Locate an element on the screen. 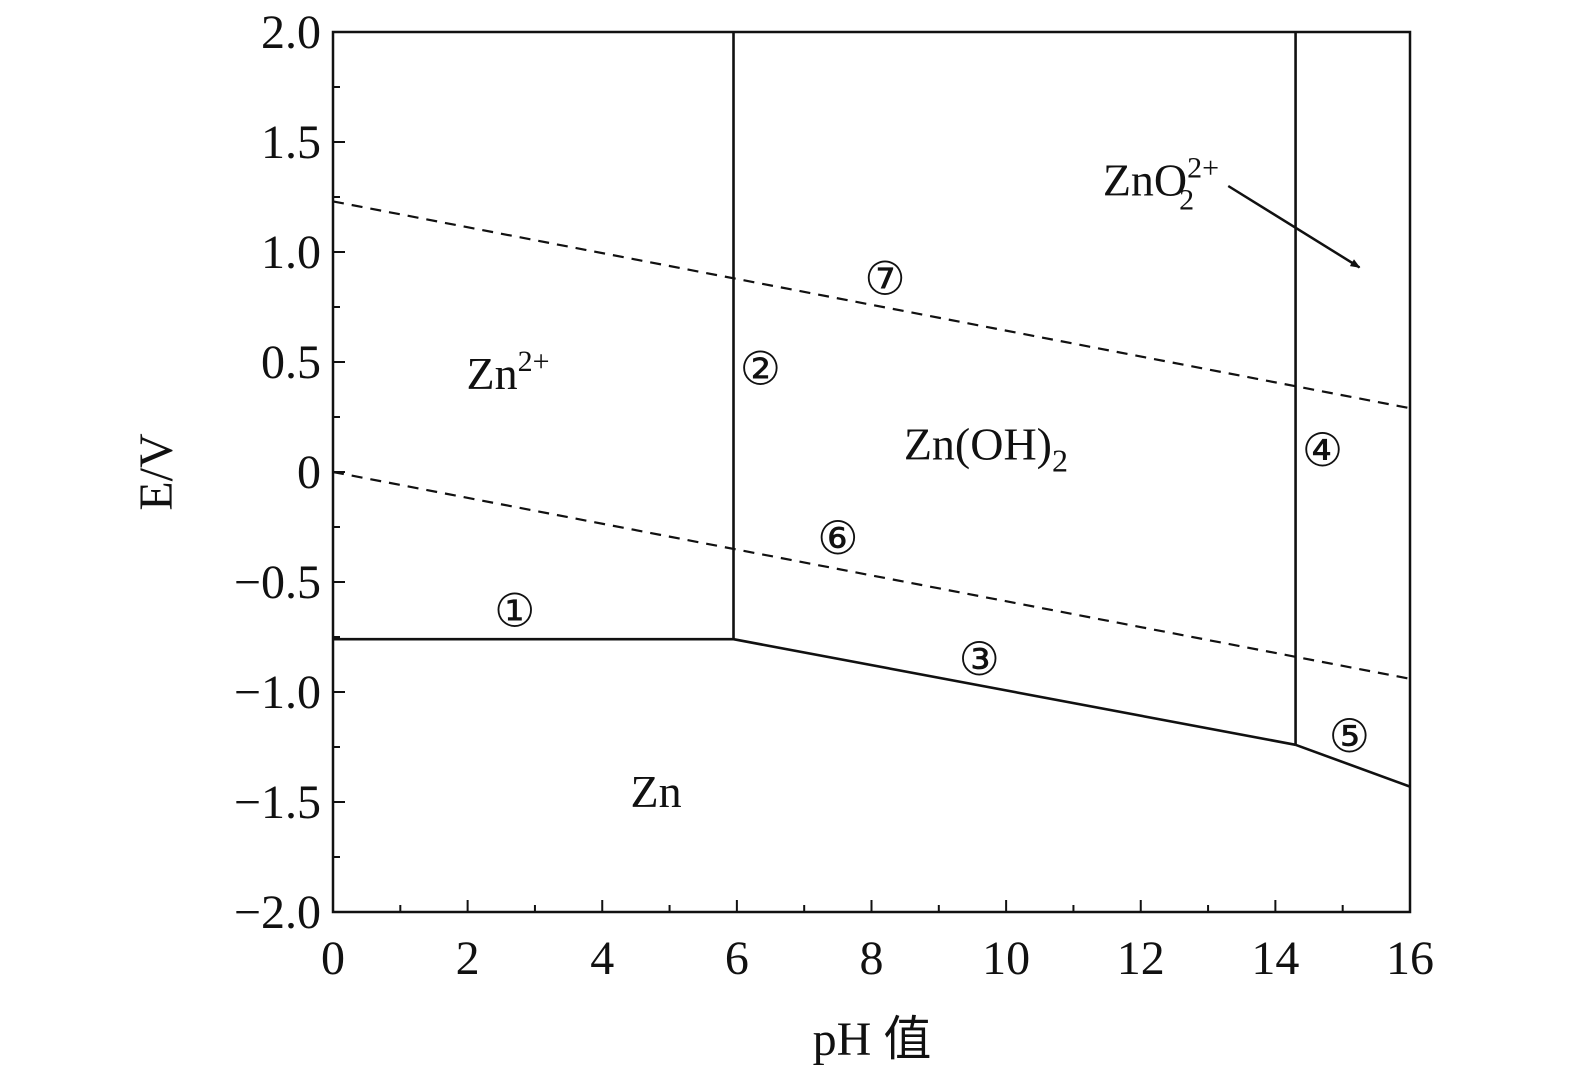 This screenshot has width=1575, height=1076. x-tick-label: 4 is located at coordinates (602, 958).